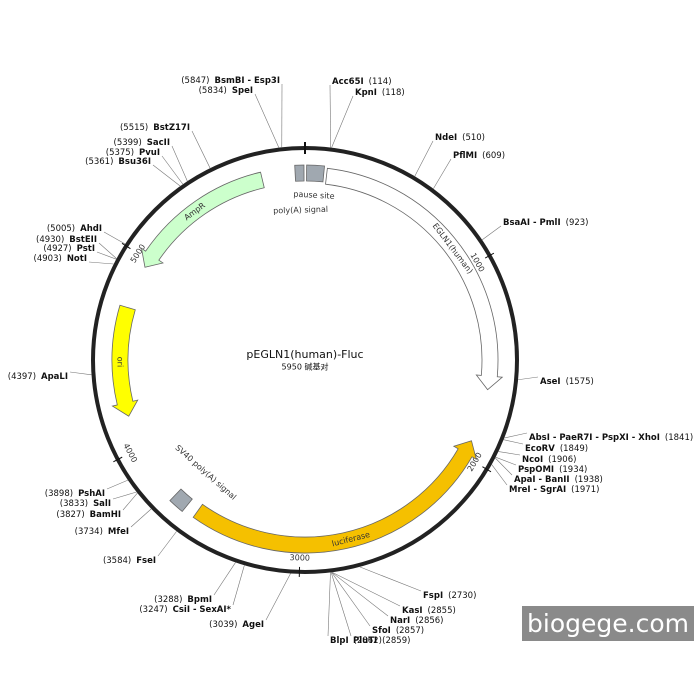 The height and width of the screenshot is (700, 700). What do you see at coordinates (77, 259) in the screenshot?
I see `site-name: NotI` at bounding box center [77, 259].